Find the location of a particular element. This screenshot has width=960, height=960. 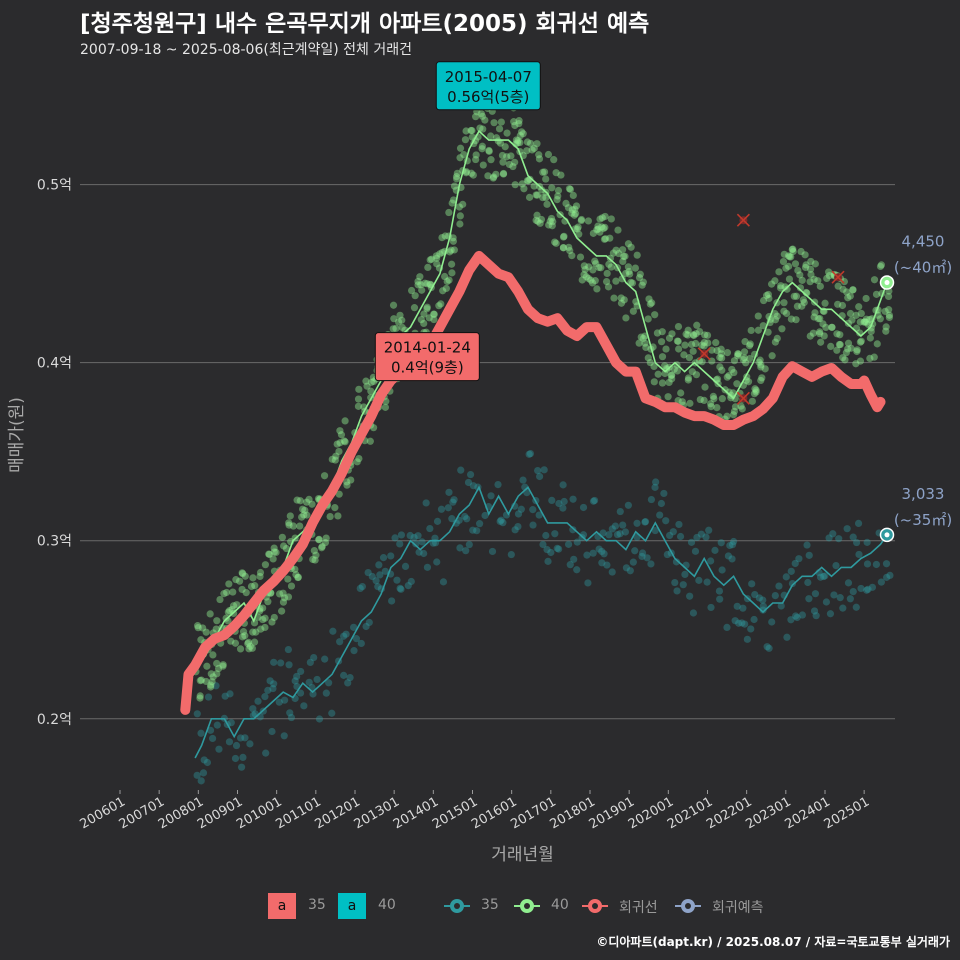

legend: a 35 a 40 35 40 회귀선 회귀예측 is located at coordinates (480, 906).